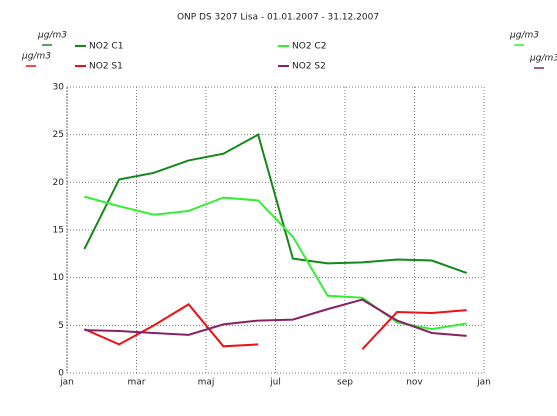 The height and width of the screenshot is (416, 557). I want to click on legend-label: NO2 C1, so click(106, 47).